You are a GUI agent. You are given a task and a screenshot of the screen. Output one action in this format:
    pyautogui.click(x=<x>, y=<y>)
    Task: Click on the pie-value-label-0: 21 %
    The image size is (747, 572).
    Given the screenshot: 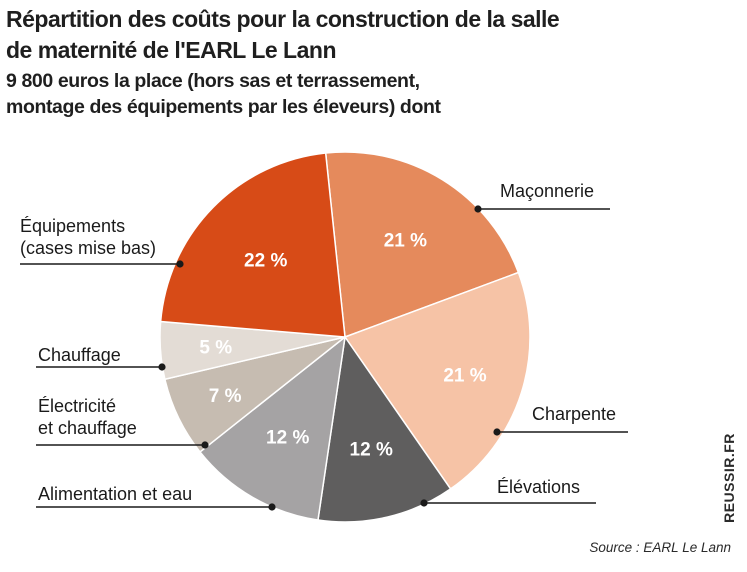 What is the action you would take?
    pyautogui.click(x=405, y=241)
    